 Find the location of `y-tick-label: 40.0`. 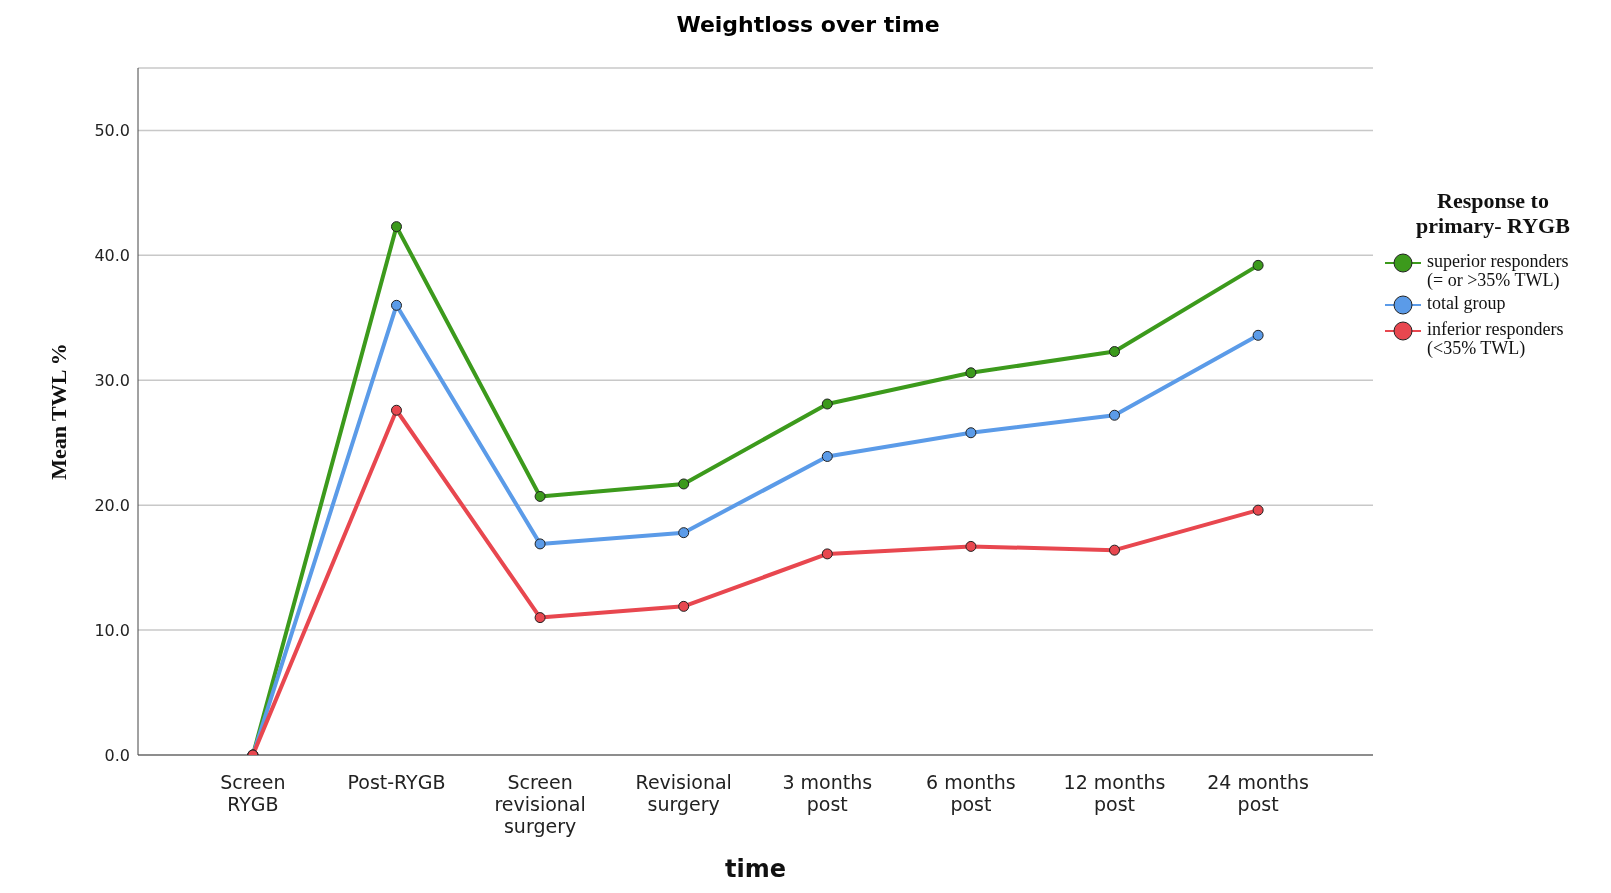

y-tick-label: 40.0 is located at coordinates (112, 256).